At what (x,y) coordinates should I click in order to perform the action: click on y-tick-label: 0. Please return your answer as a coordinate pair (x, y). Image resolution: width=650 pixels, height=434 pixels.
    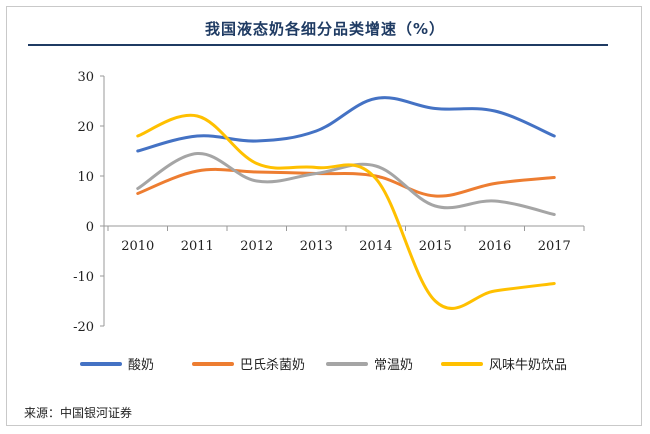
    Looking at the image, I should click on (90, 227).